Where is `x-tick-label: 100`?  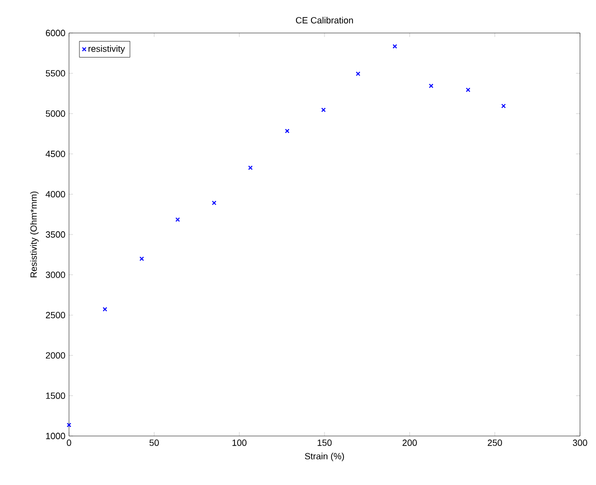
x-tick-label: 100 is located at coordinates (239, 443).